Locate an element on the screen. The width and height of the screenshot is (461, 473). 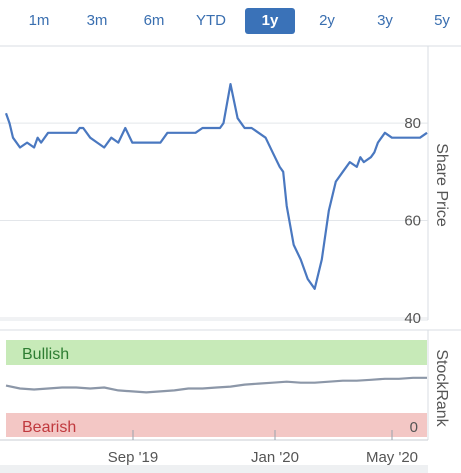
stockrank-tick-label: 0 is located at coordinates (414, 427).